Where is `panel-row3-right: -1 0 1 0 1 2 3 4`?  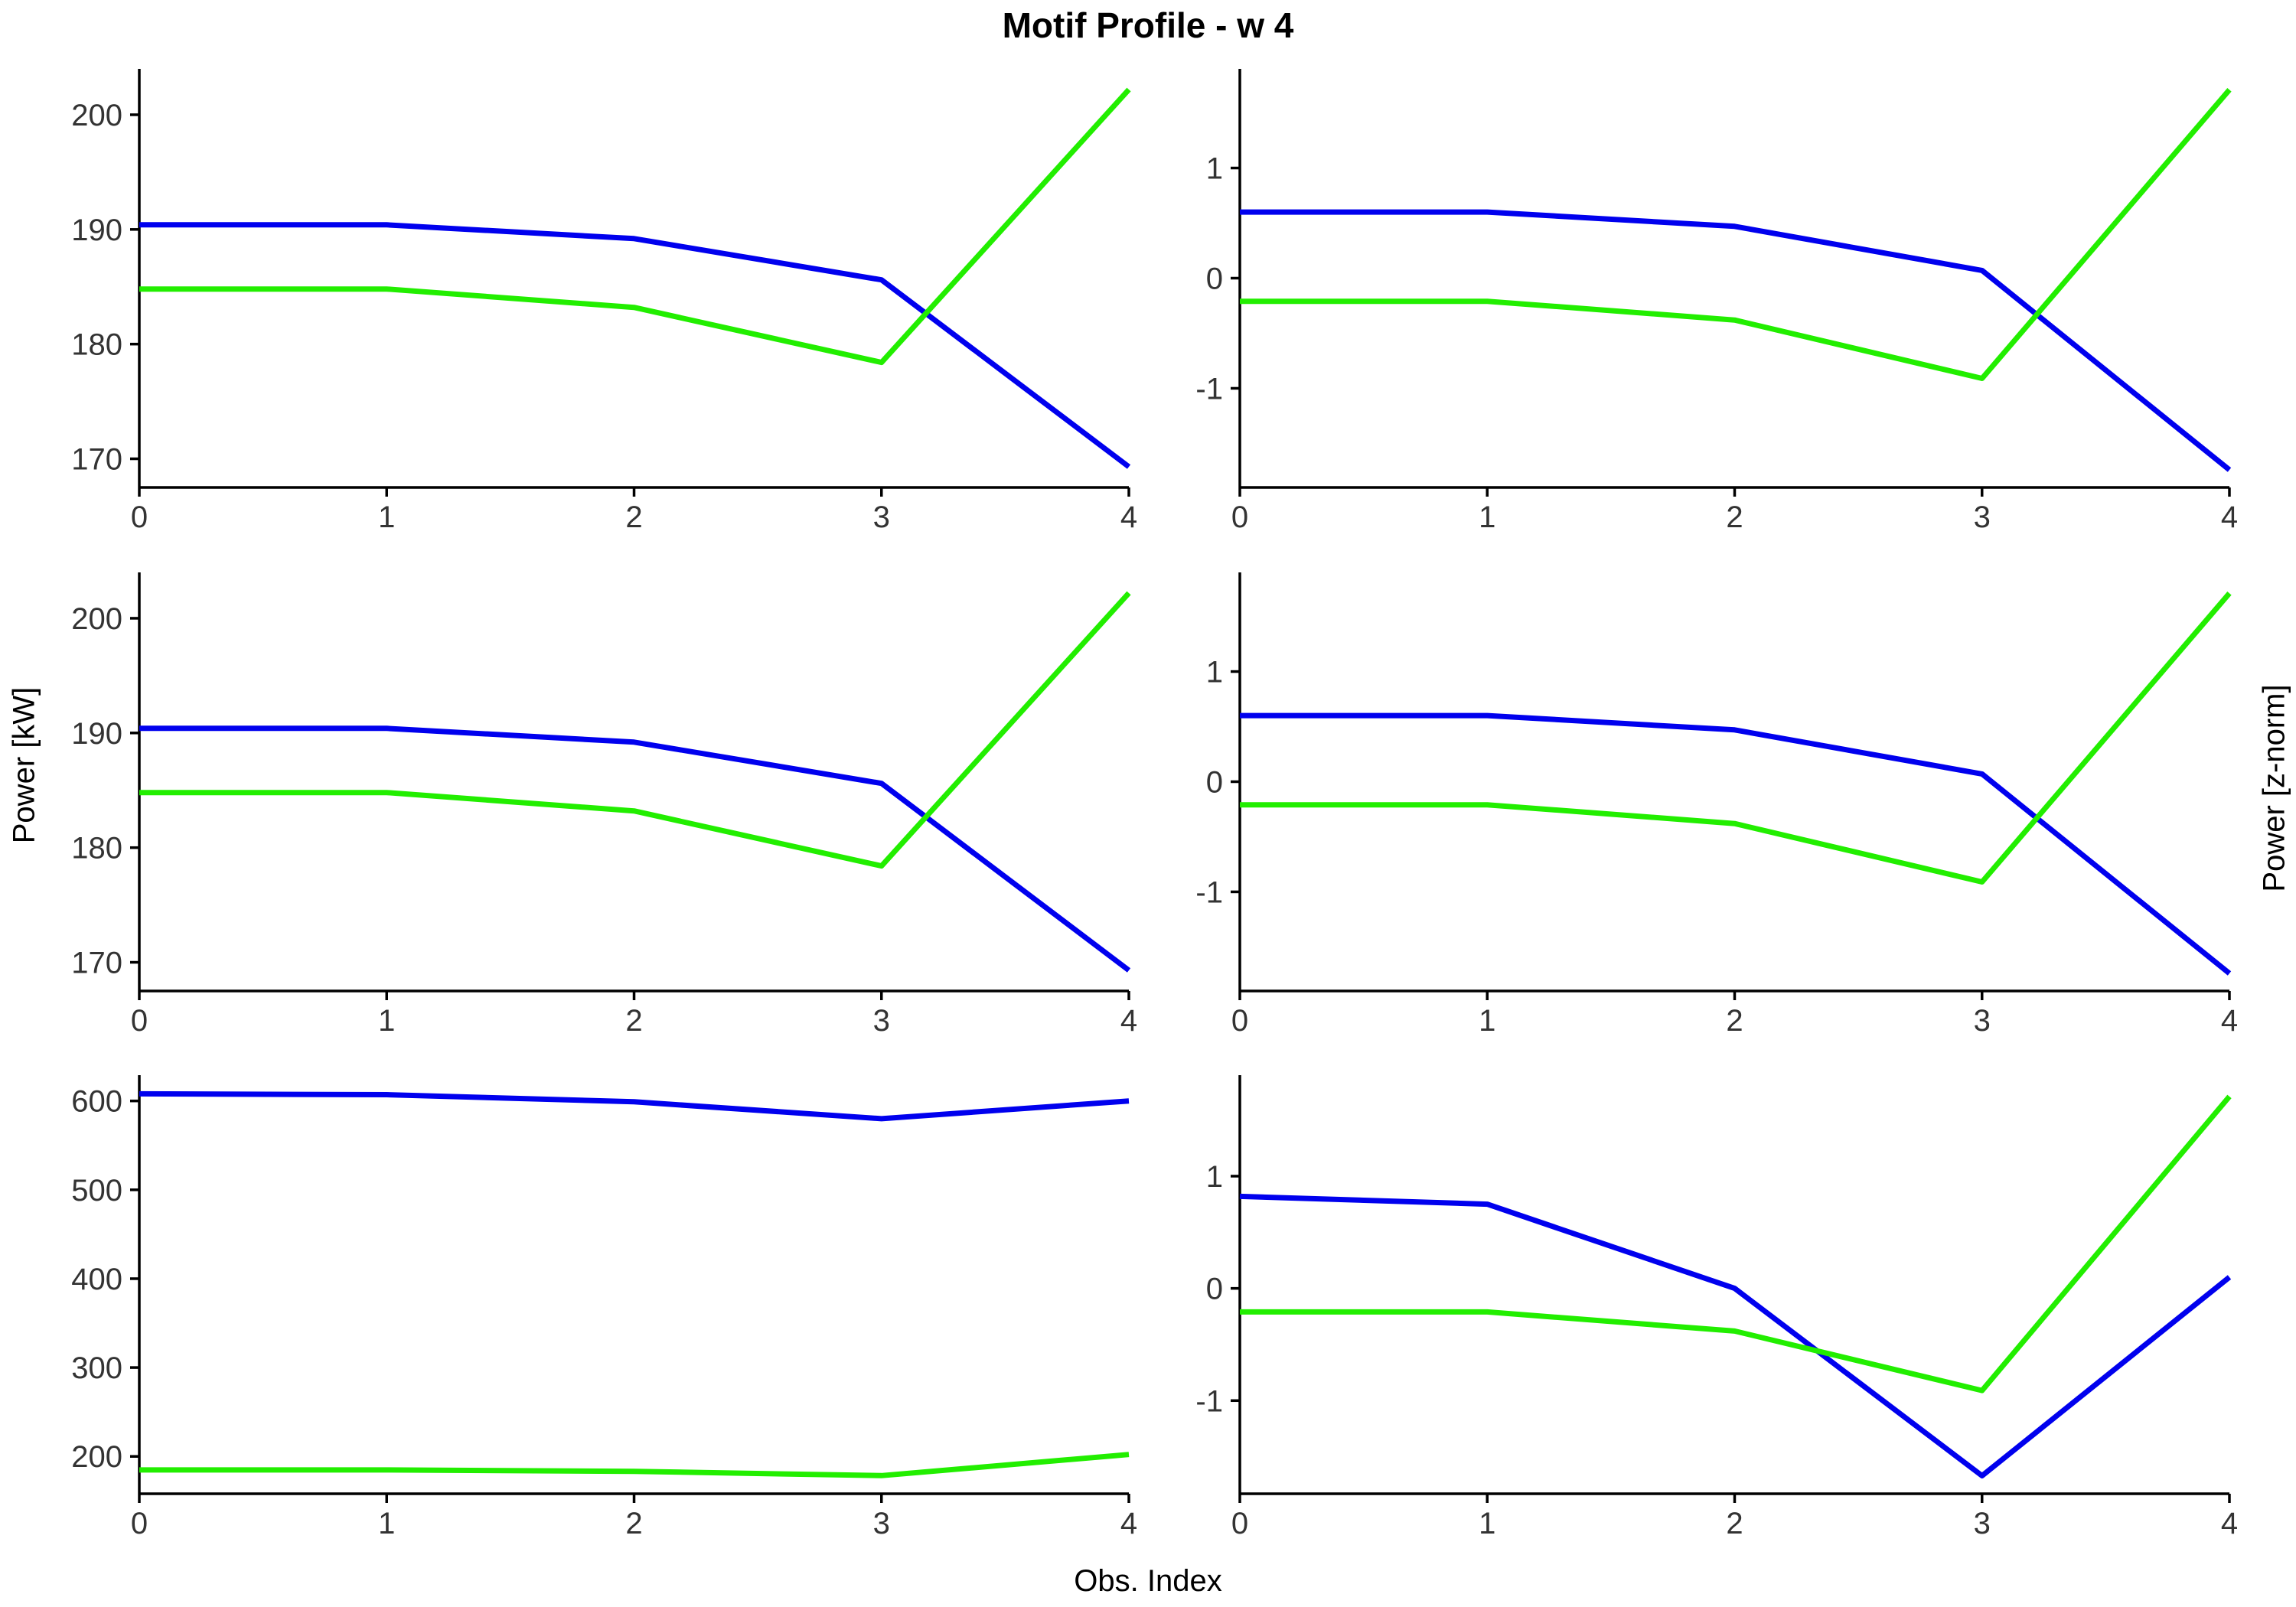
panel-row3-right: -1 0 1 0 1 2 3 4 is located at coordinates (1716, 1307).